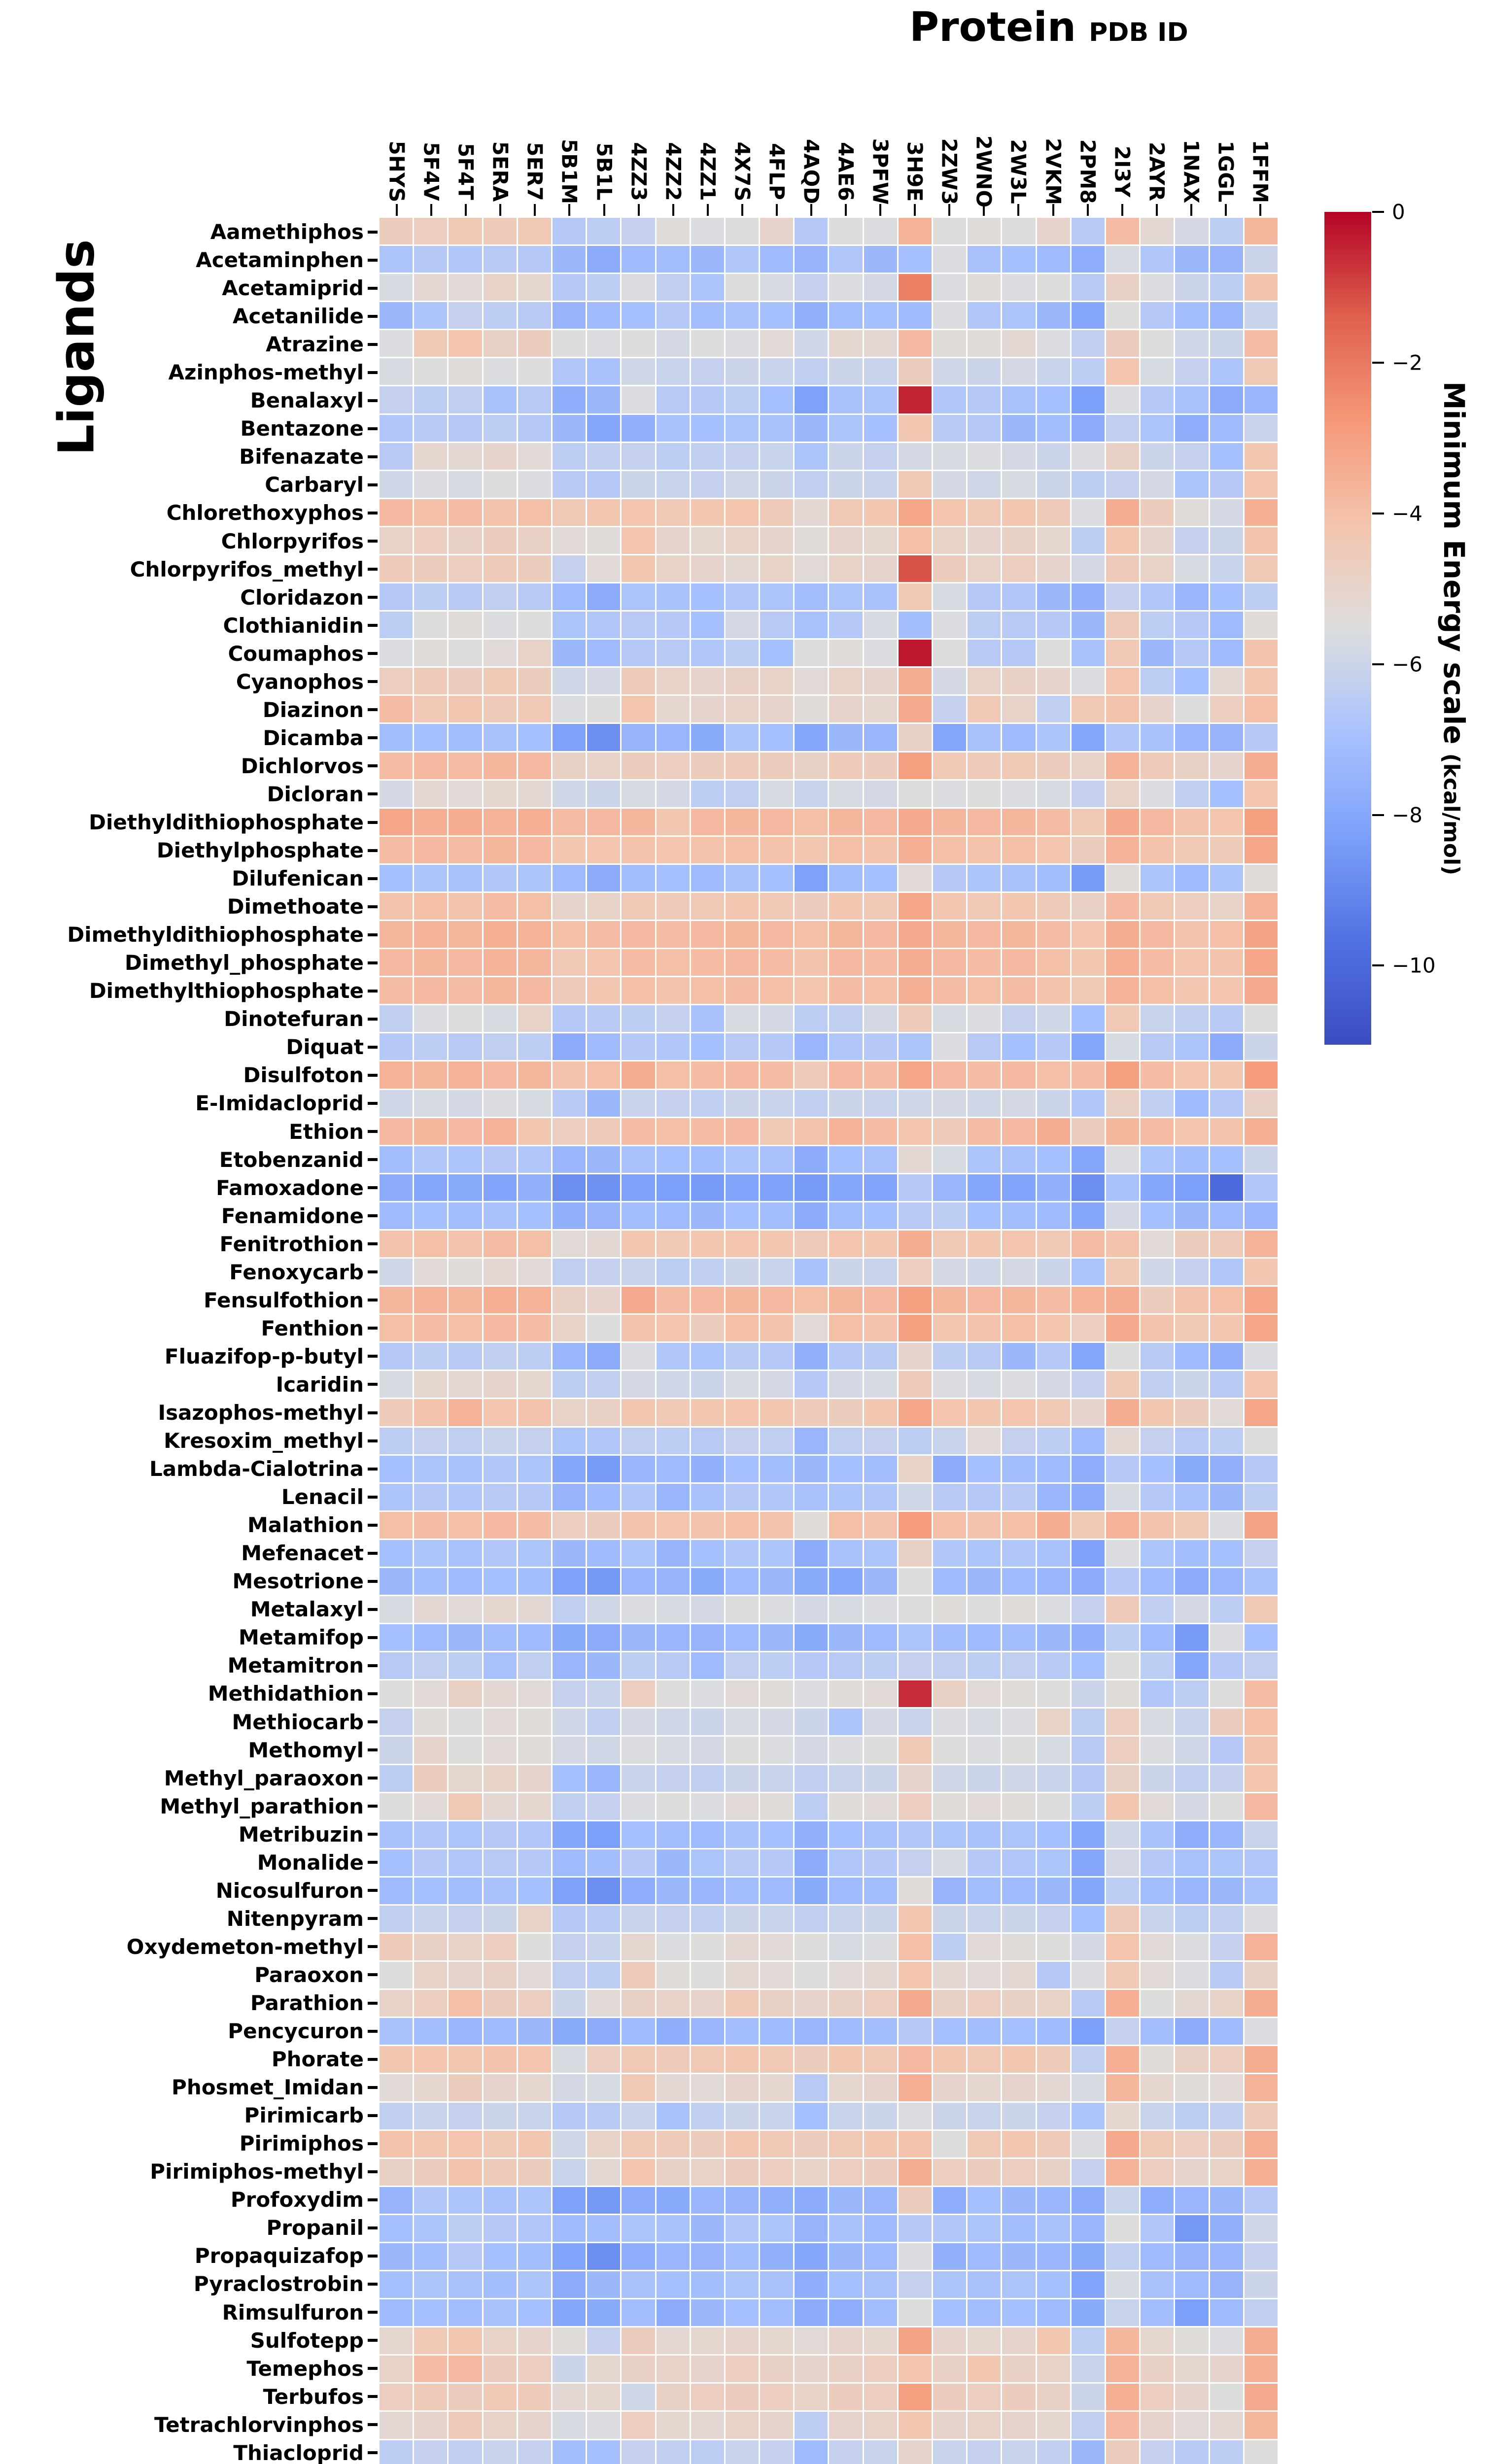  I want to click on y-axis-label: Monalide, so click(310, 1862).